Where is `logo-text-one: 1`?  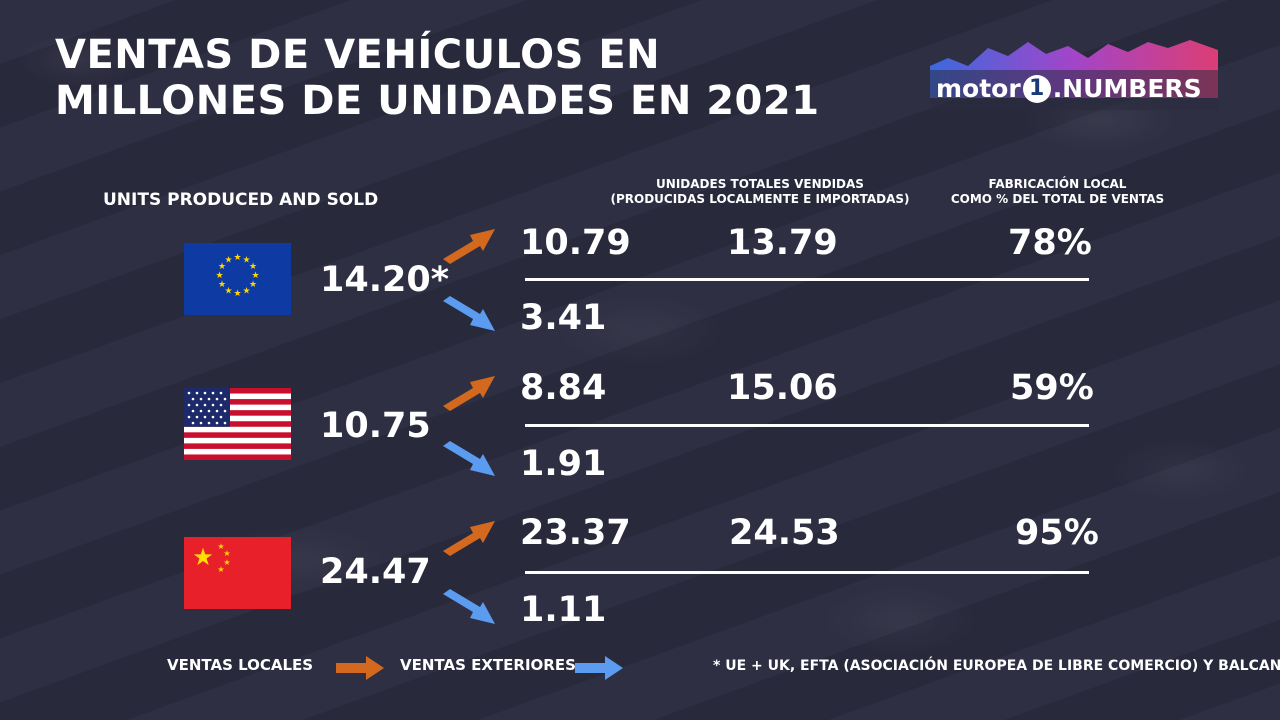 logo-text-one: 1 is located at coordinates (1036, 89).